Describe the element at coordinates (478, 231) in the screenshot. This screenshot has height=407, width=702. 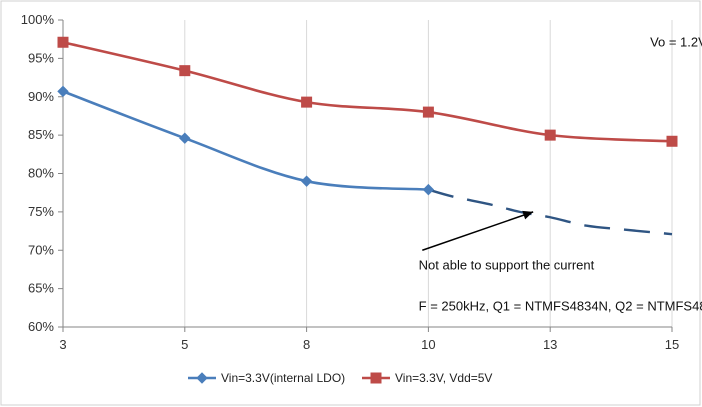
I see `annotation-arrow-line` at that location.